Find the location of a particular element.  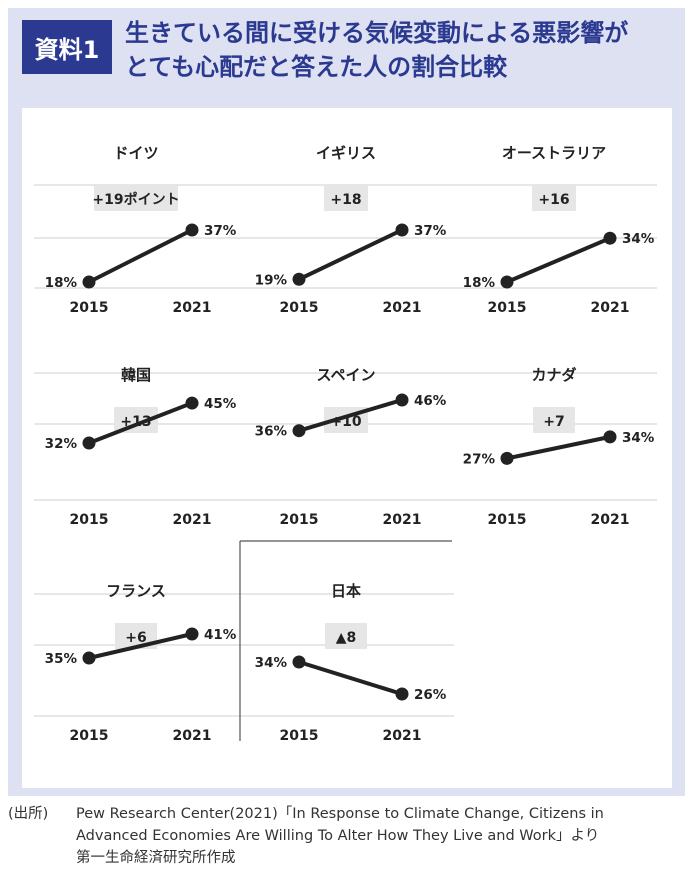

value-label-2021: 26% is located at coordinates (430, 695).